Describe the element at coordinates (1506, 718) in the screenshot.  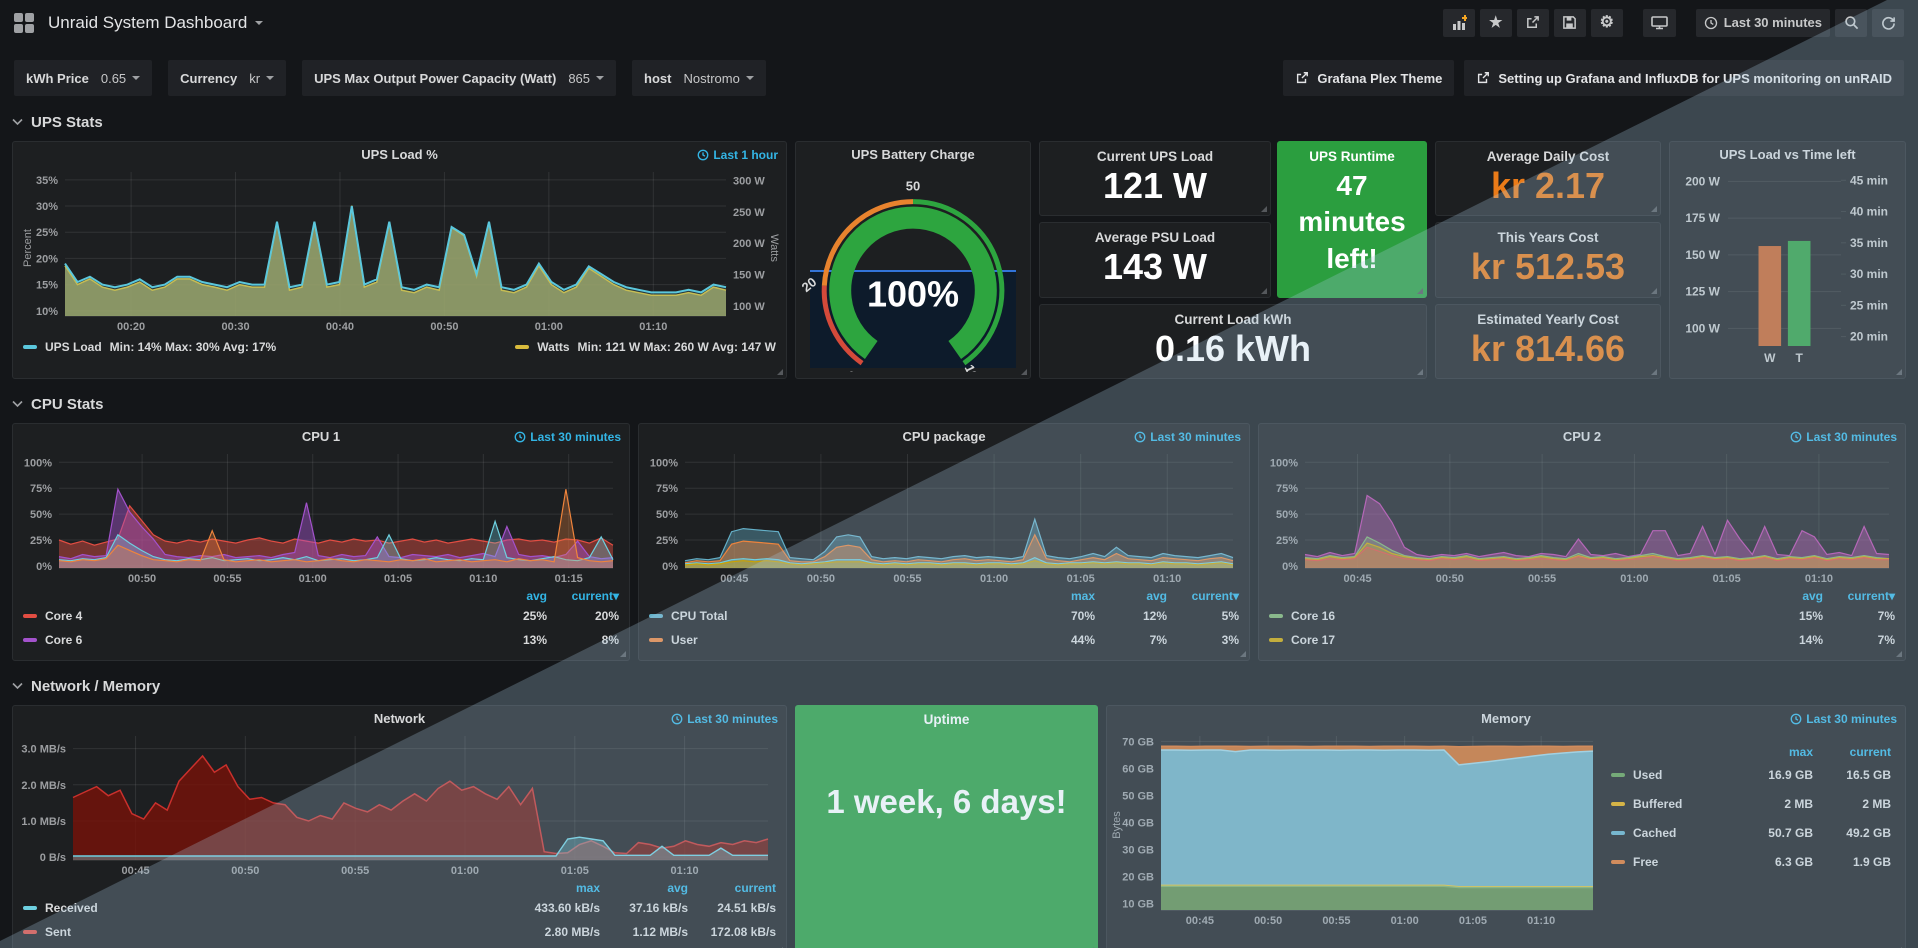
I see `panel-title: Memory` at that location.